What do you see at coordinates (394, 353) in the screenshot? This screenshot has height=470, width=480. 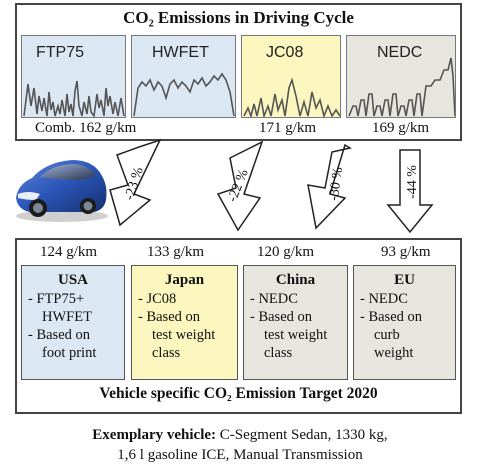 I see `region-line: weight` at bounding box center [394, 353].